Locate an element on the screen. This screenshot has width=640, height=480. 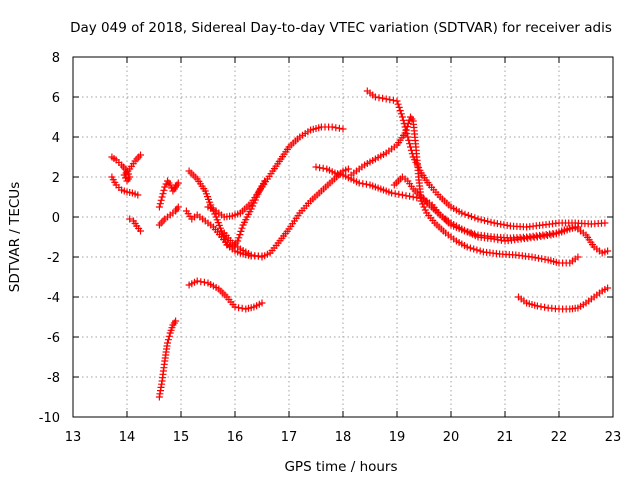
y-tick-label: -6 is located at coordinates (53, 338).